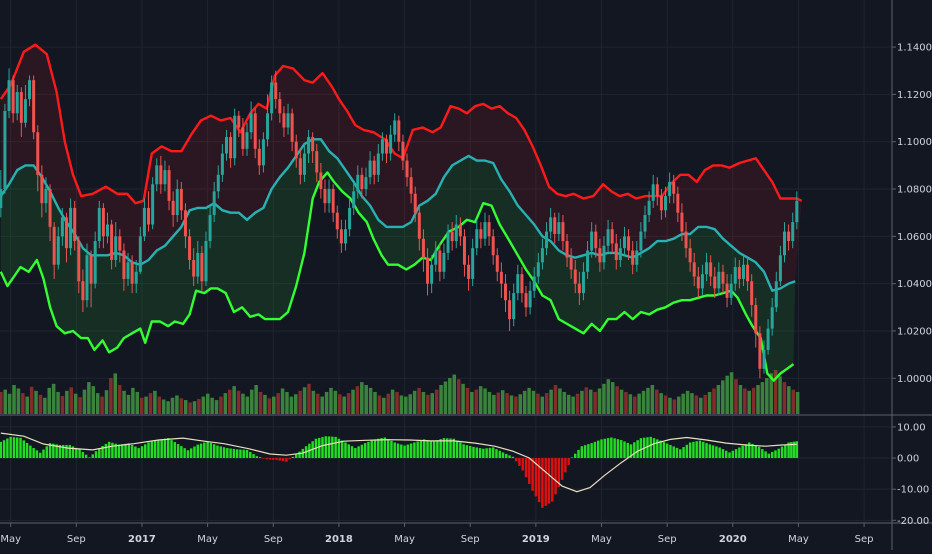 This screenshot has width=932, height=554. What do you see at coordinates (142, 539) in the screenshot?
I see `time-axis-label: 2017` at bounding box center [142, 539].